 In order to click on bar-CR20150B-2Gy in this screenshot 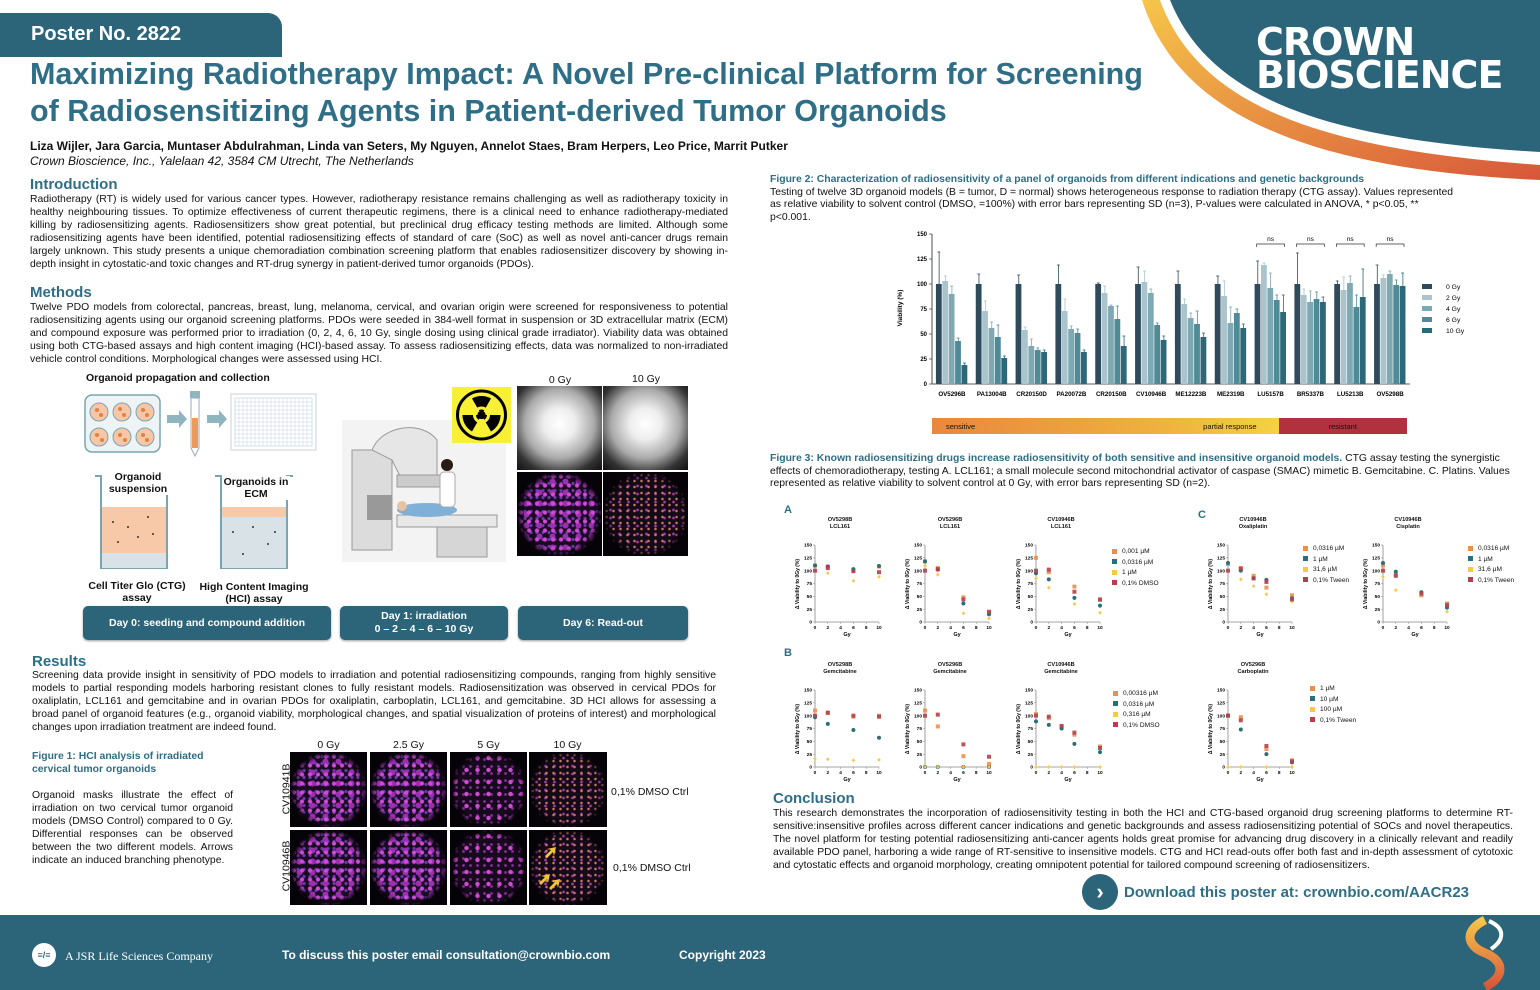, I will do `click(1104, 338)`.